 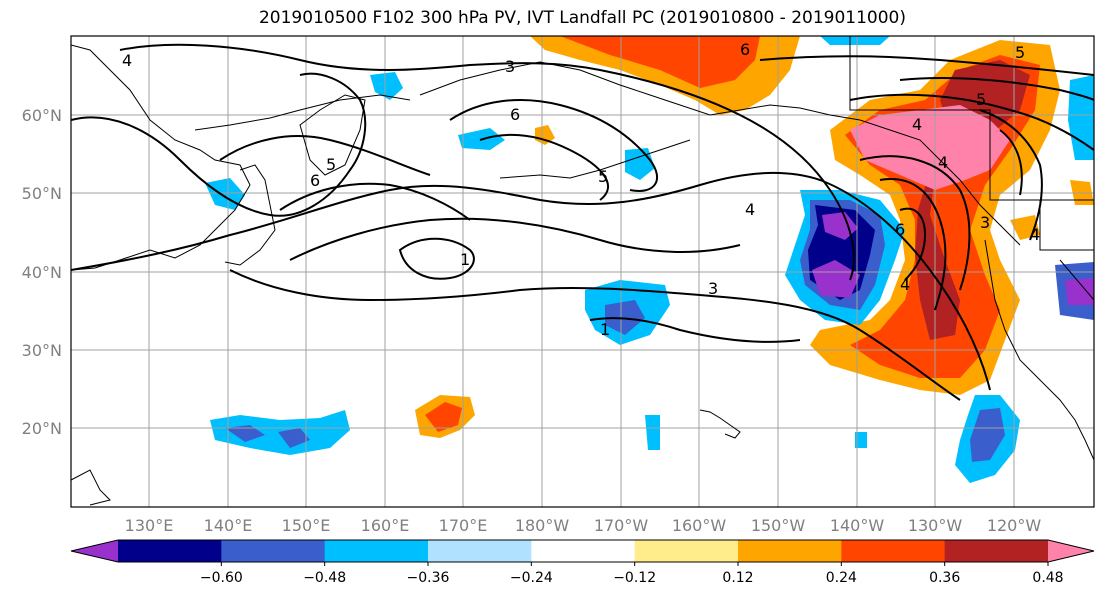 I want to click on coast-siberia, so click(x=302, y=112).